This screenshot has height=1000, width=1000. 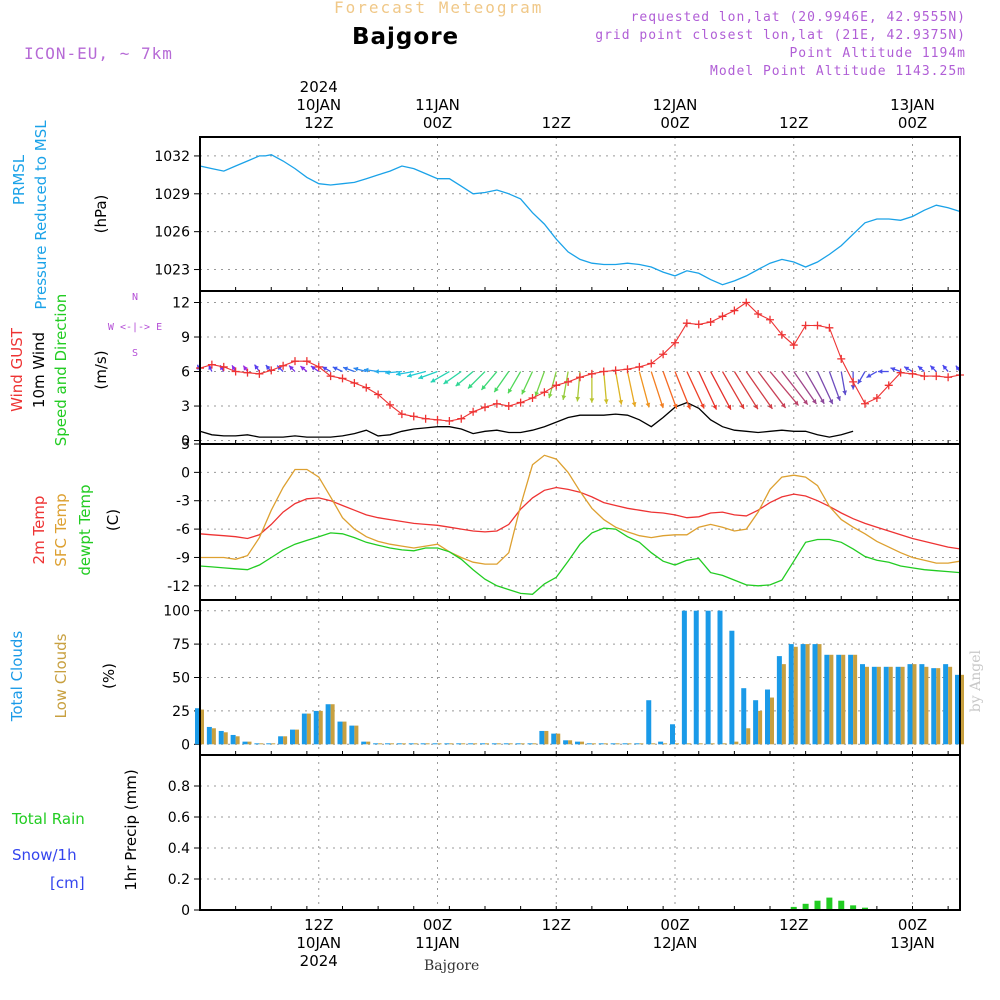 I want to click on total-clouds-label: Total Clouds, so click(x=17, y=677).